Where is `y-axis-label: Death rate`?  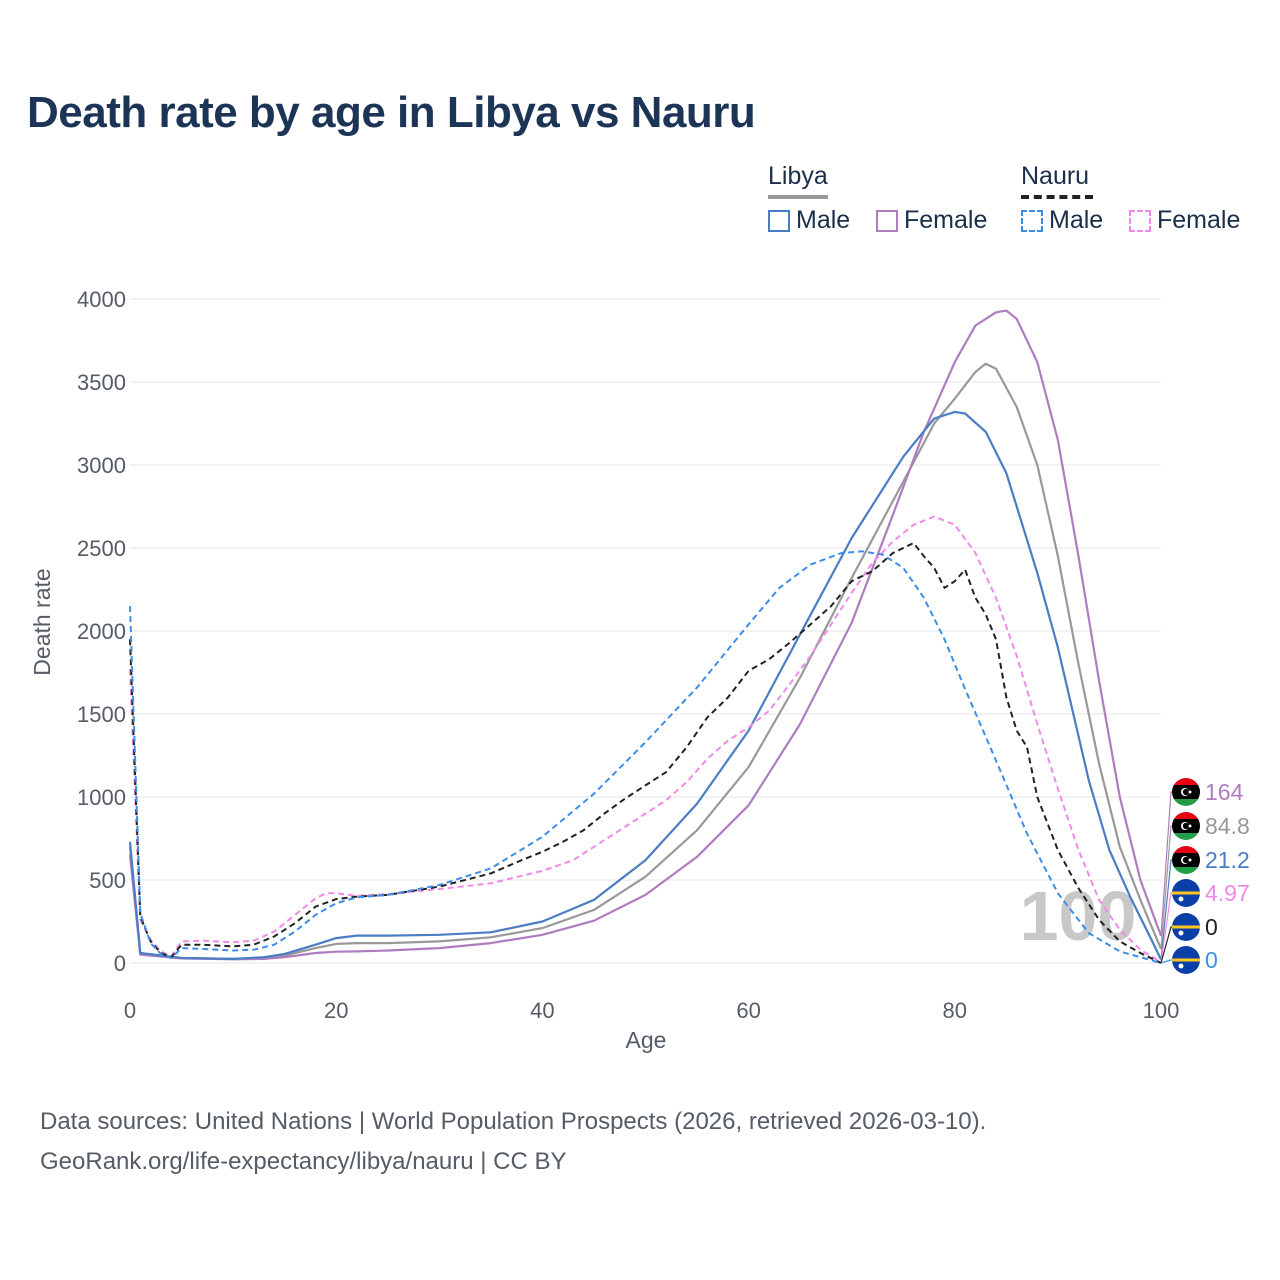
y-axis-label: Death rate is located at coordinates (42, 621).